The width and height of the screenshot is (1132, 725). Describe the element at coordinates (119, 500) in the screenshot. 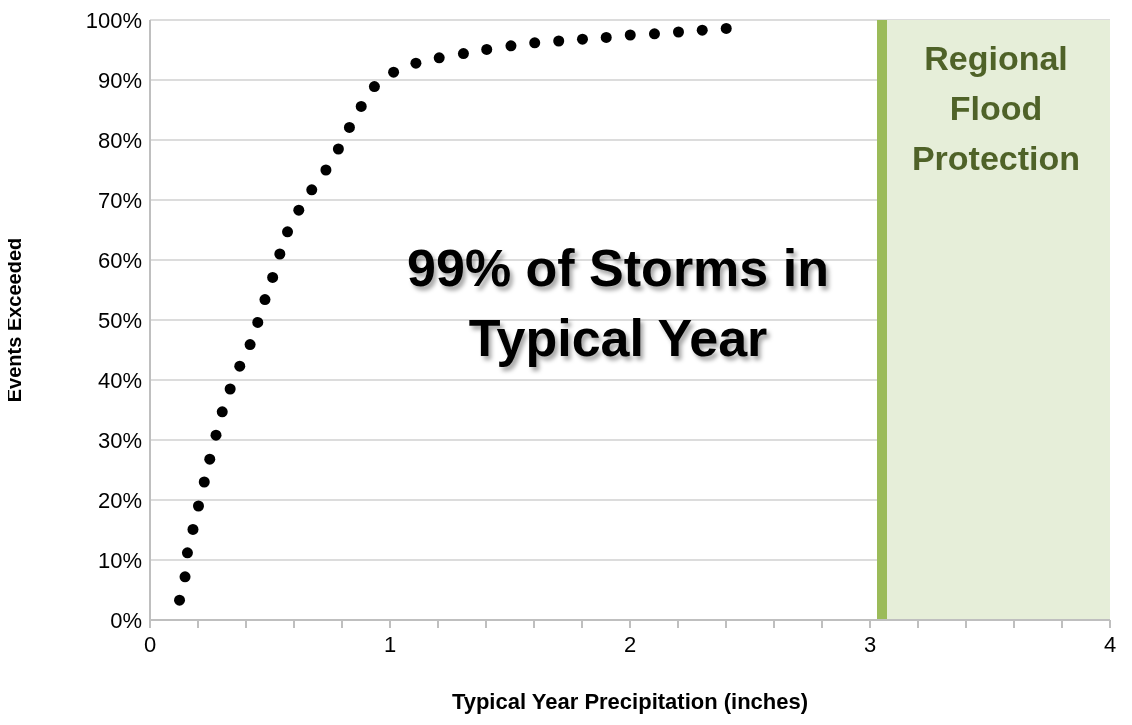

I see `y-tick-label: 20%` at that location.